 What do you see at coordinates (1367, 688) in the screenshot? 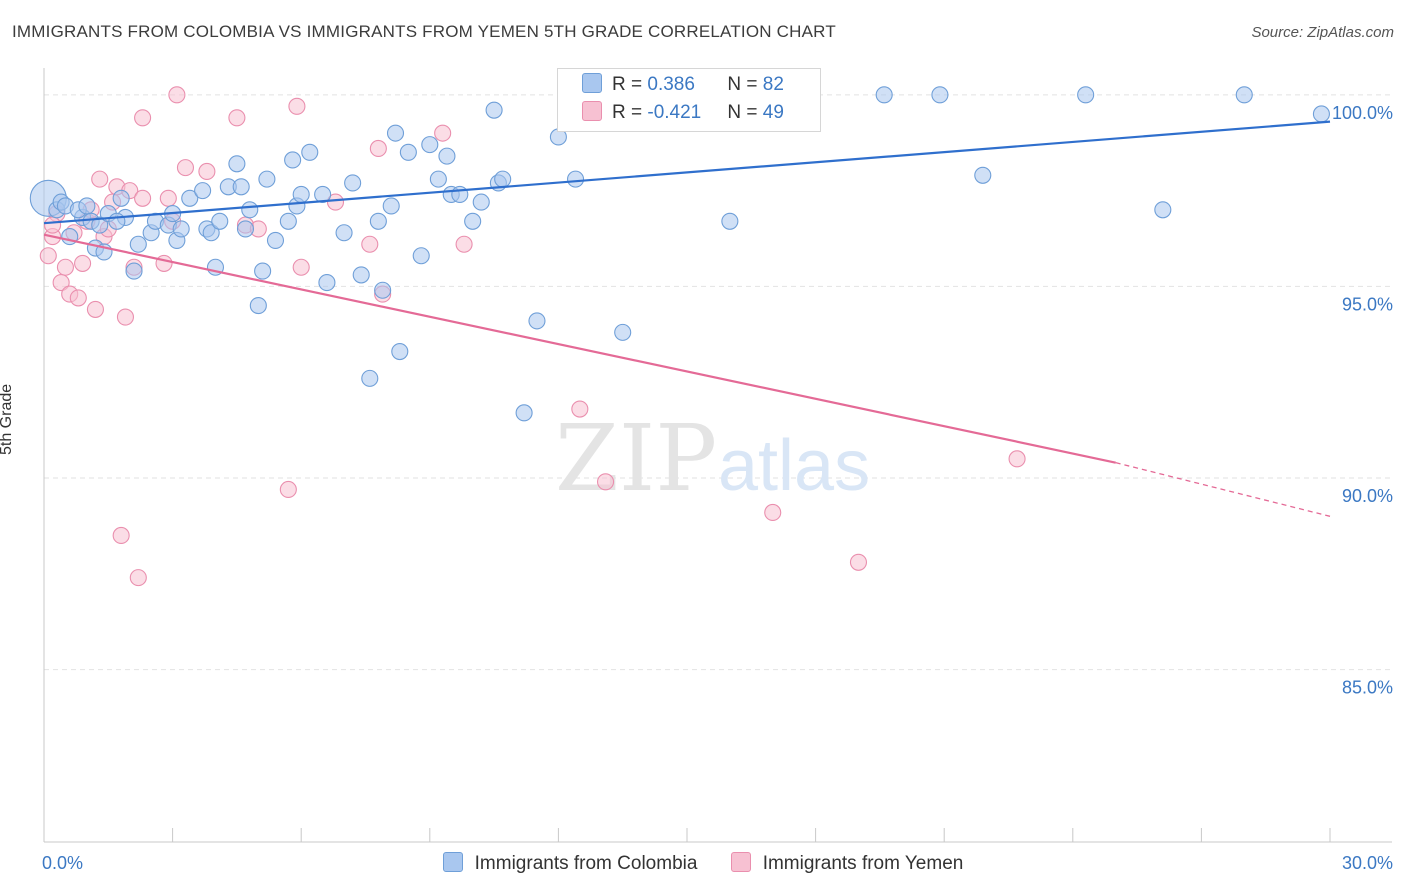
I see `y-tick-label: 85.0%` at bounding box center [1367, 688].